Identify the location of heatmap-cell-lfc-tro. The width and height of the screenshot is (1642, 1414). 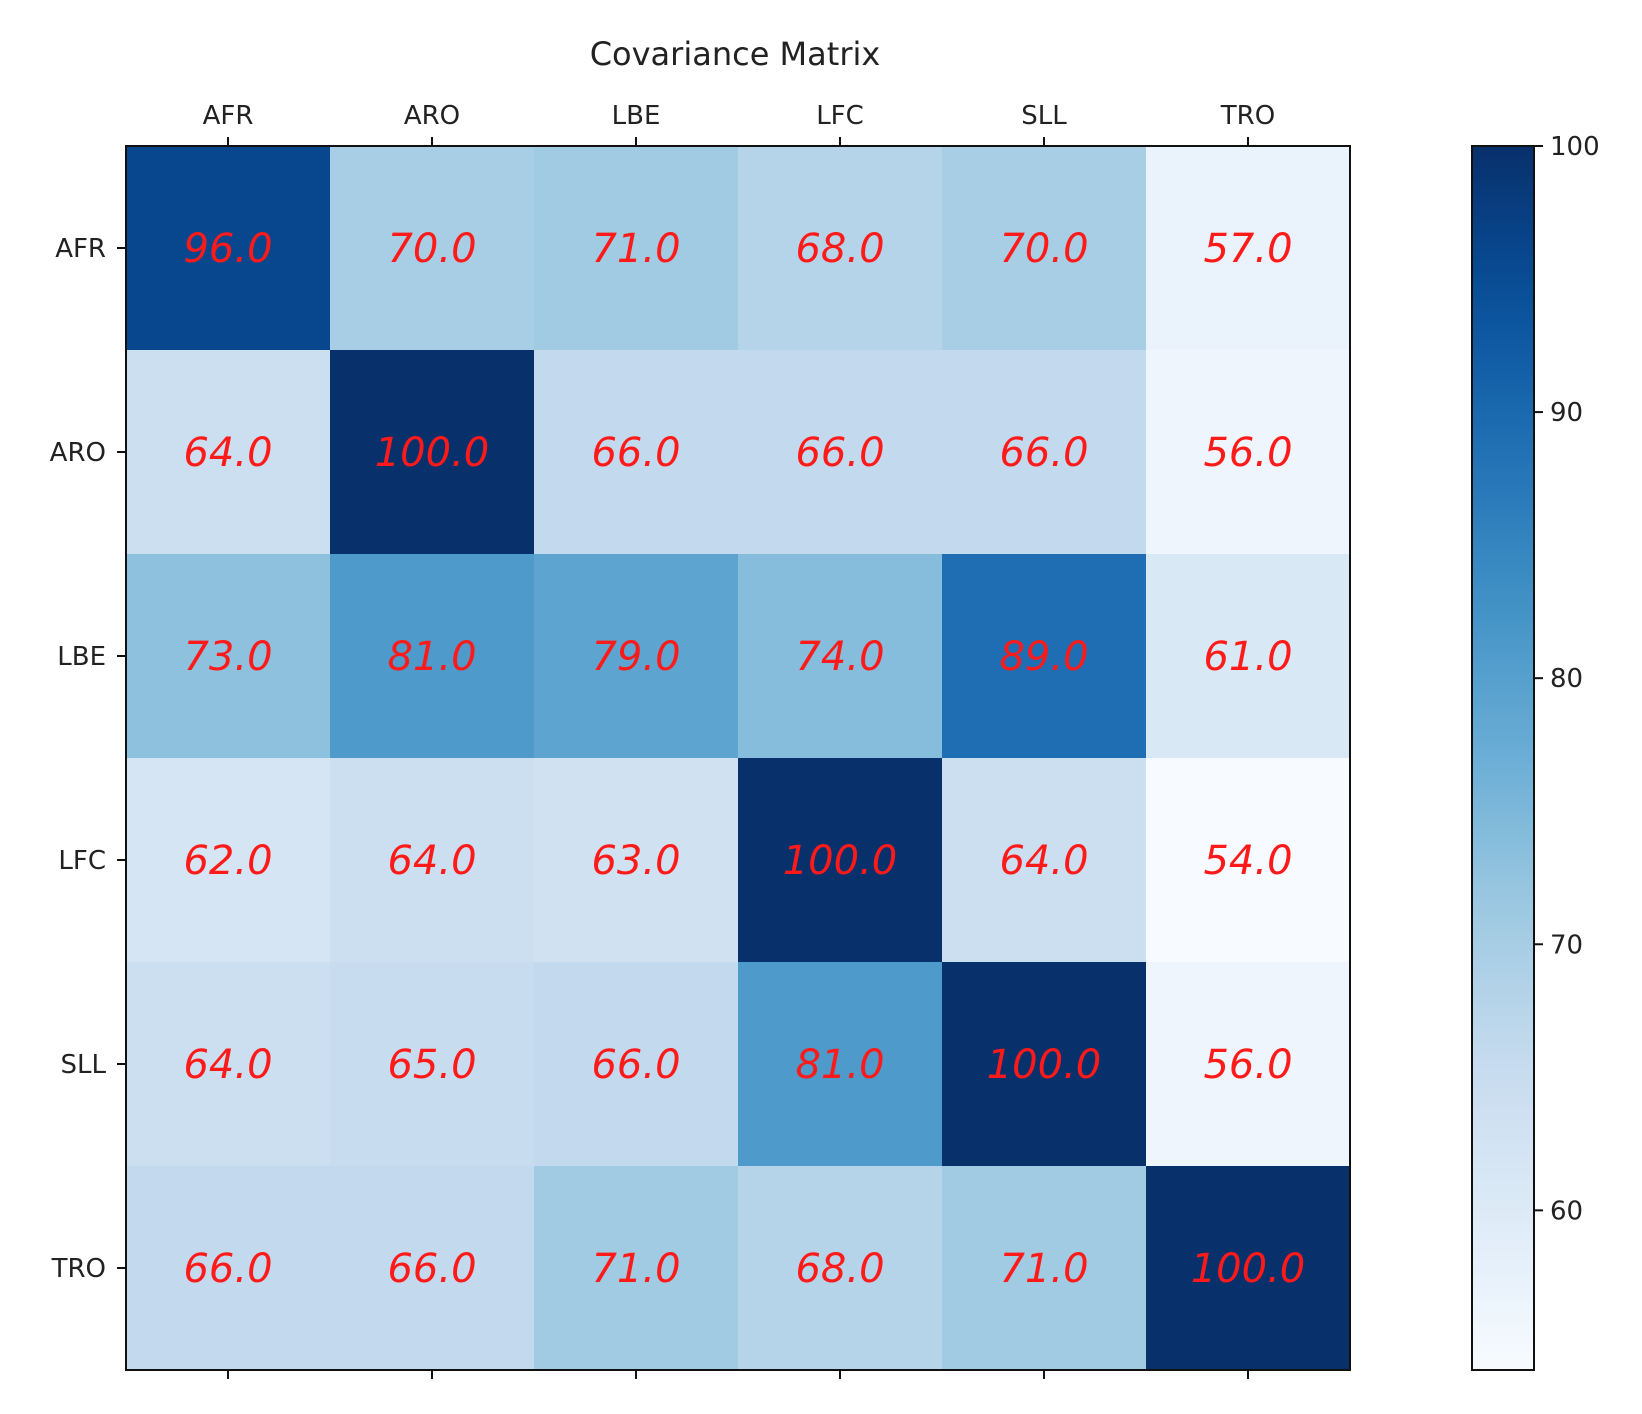
(1248, 860).